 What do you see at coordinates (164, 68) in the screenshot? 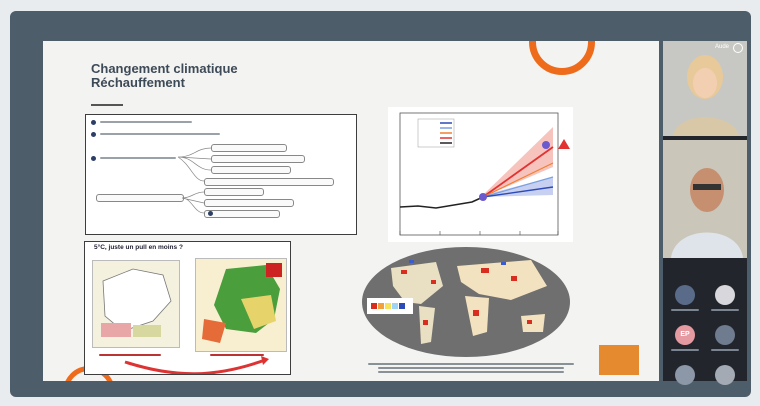
I see `slide-title-line1: Changement climatique` at bounding box center [164, 68].